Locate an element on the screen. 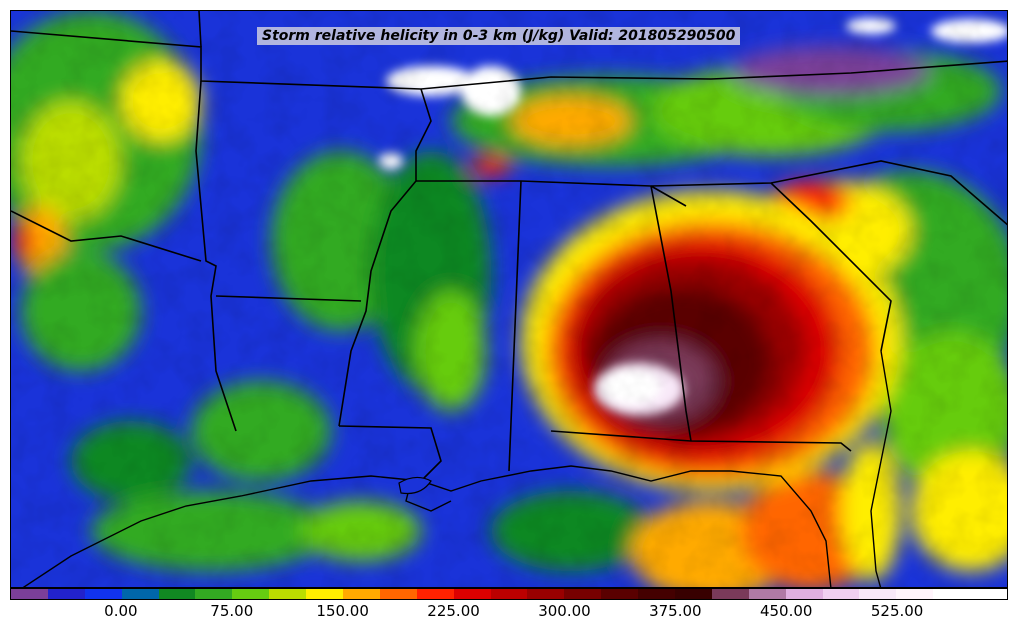 The width and height of the screenshot is (1018, 633). colorbar-tick-label: 75.00 is located at coordinates (232, 611).